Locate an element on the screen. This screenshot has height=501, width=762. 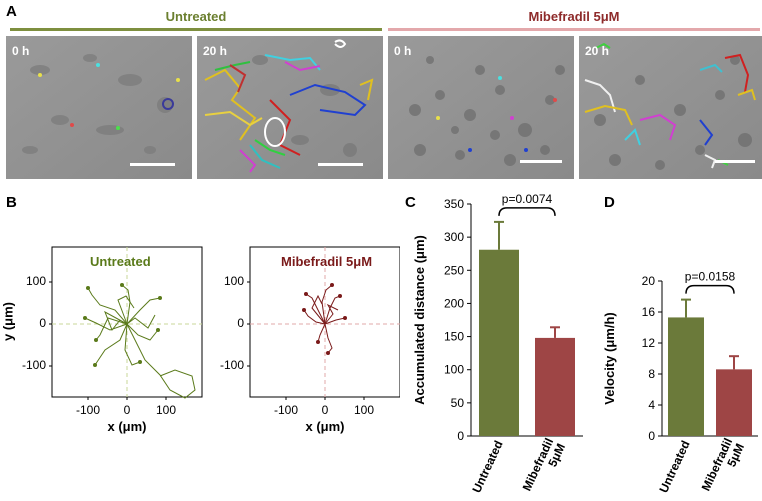
velocity-ytick-label: 16 is located at coordinates (649, 312).